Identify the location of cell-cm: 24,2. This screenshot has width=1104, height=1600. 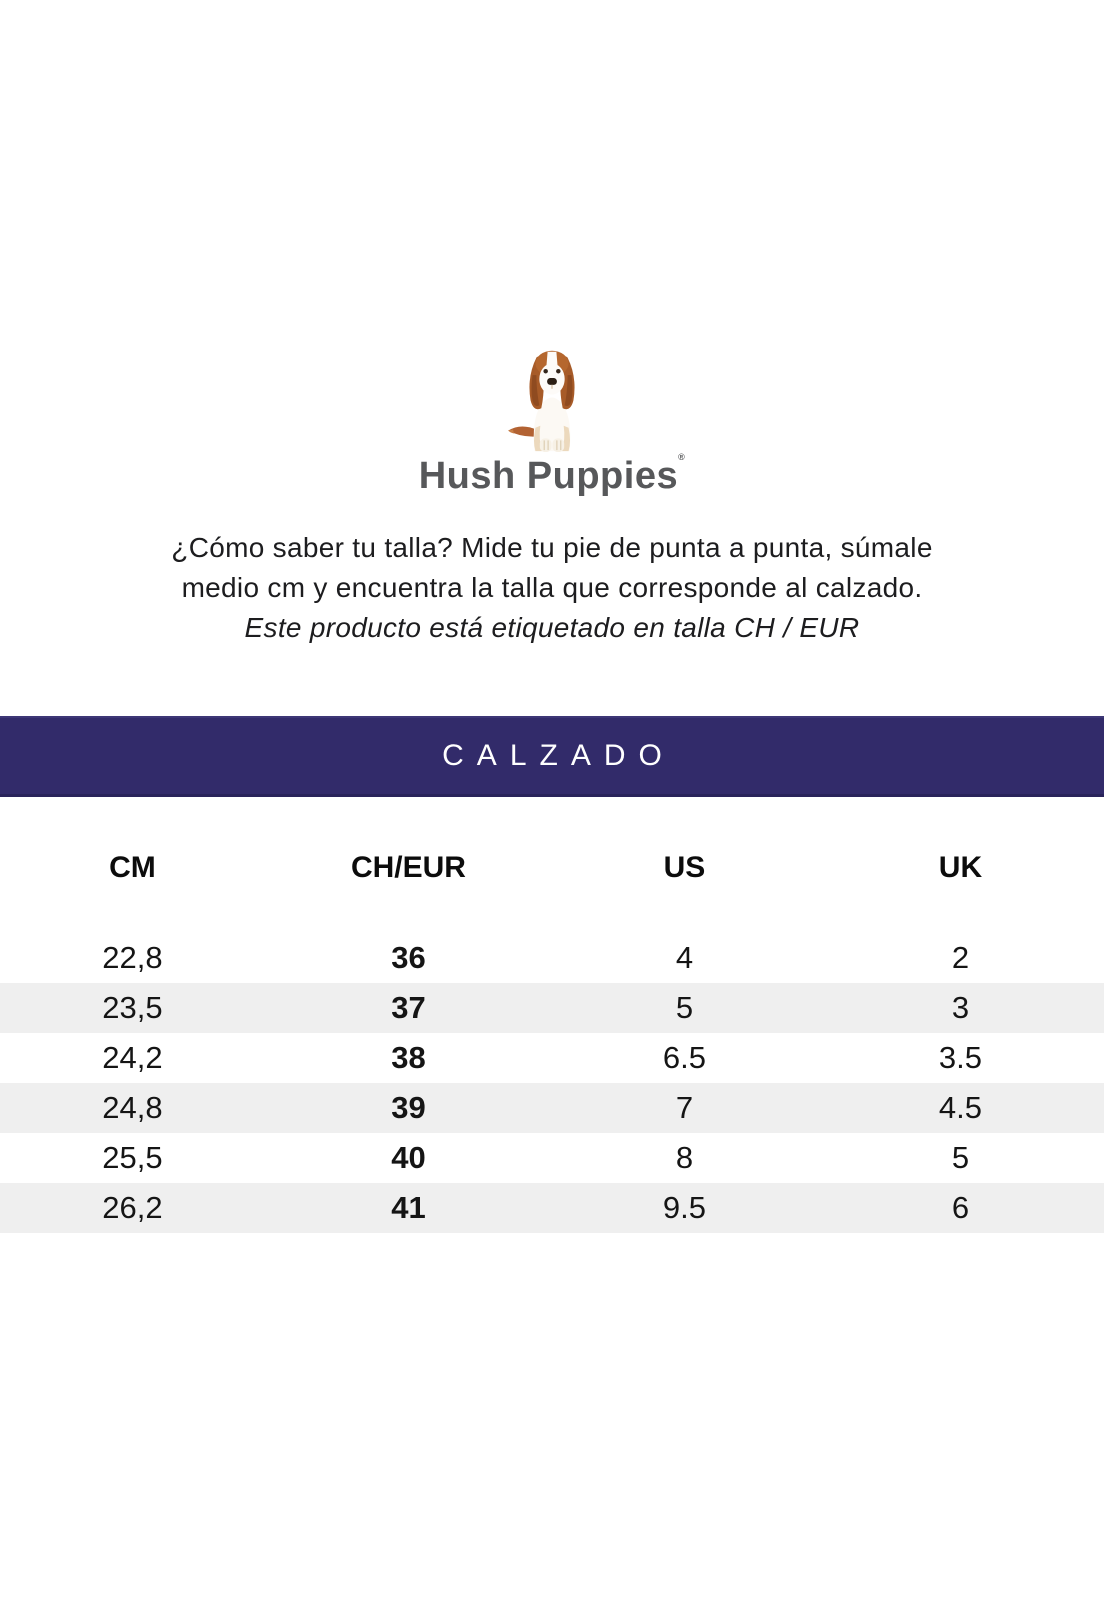
(132, 1057).